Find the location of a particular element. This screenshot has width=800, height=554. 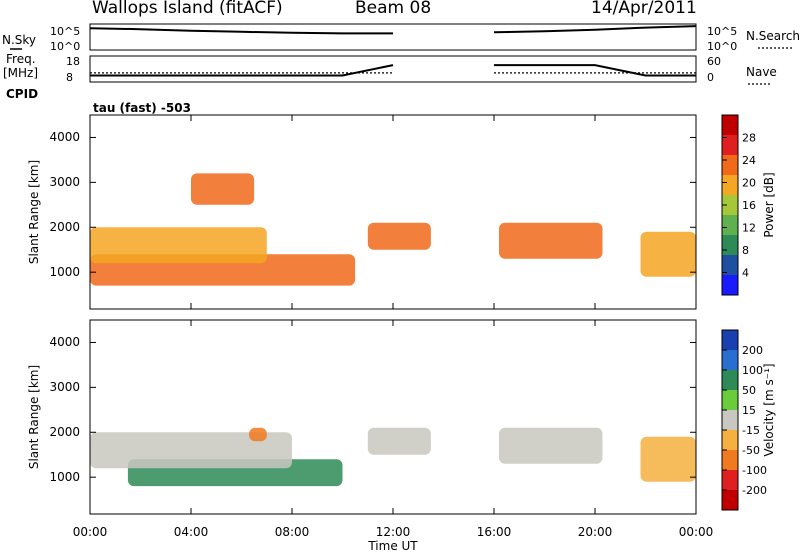

xaxis-tick-label: 12:00 is located at coordinates (393, 532).